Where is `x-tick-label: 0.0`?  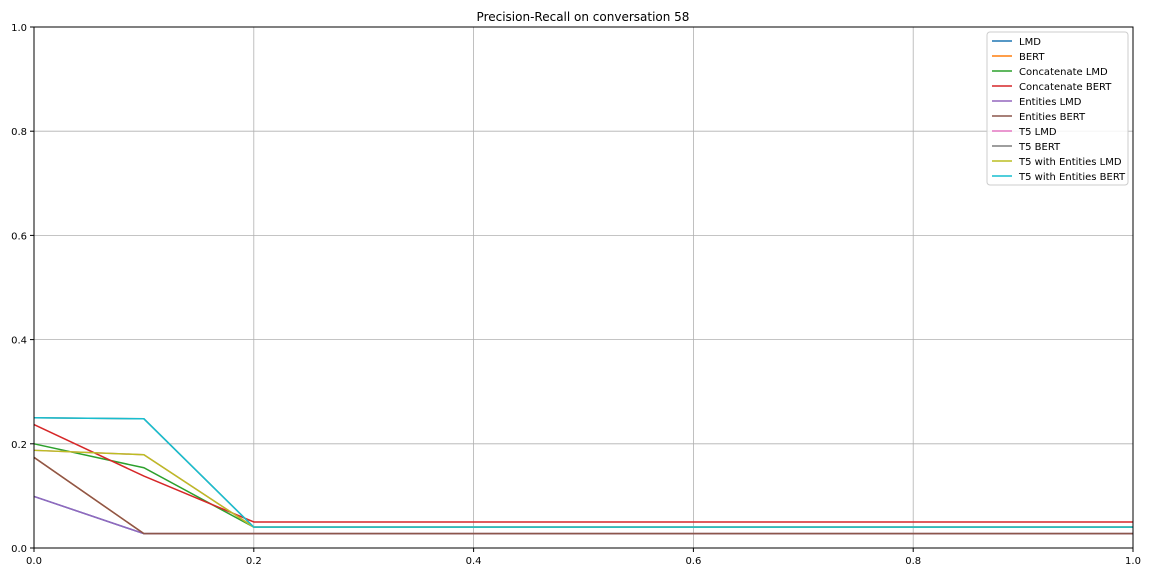
x-tick-label: 0.0 is located at coordinates (34, 561).